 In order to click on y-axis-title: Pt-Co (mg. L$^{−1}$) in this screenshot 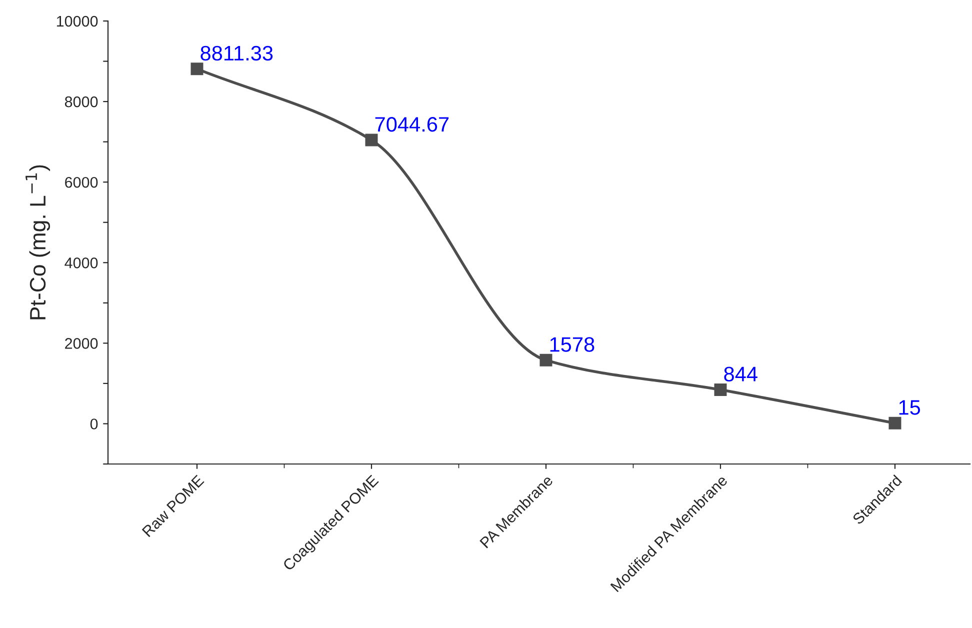, I will do `click(38, 242)`.